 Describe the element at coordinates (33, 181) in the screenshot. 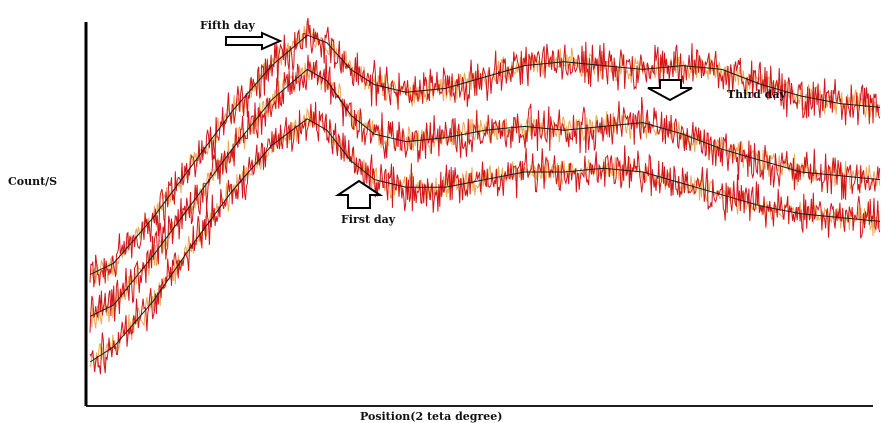

I see `y-axis-label: Count/S` at that location.